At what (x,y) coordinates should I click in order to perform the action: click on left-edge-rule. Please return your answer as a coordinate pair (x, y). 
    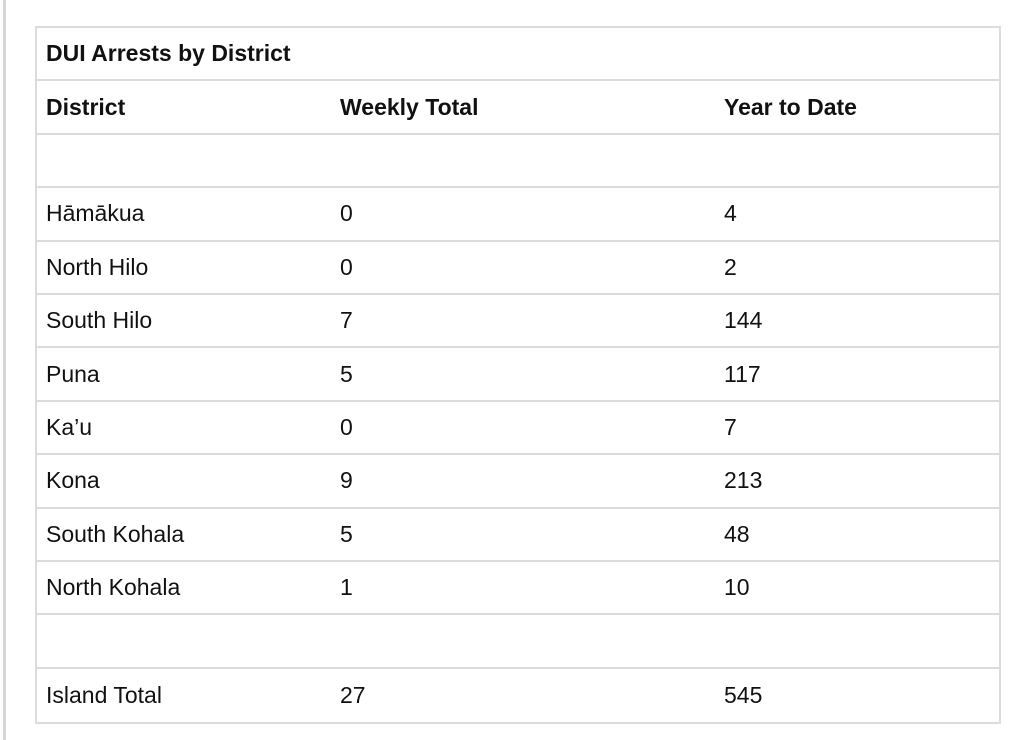
    Looking at the image, I should click on (4, 370).